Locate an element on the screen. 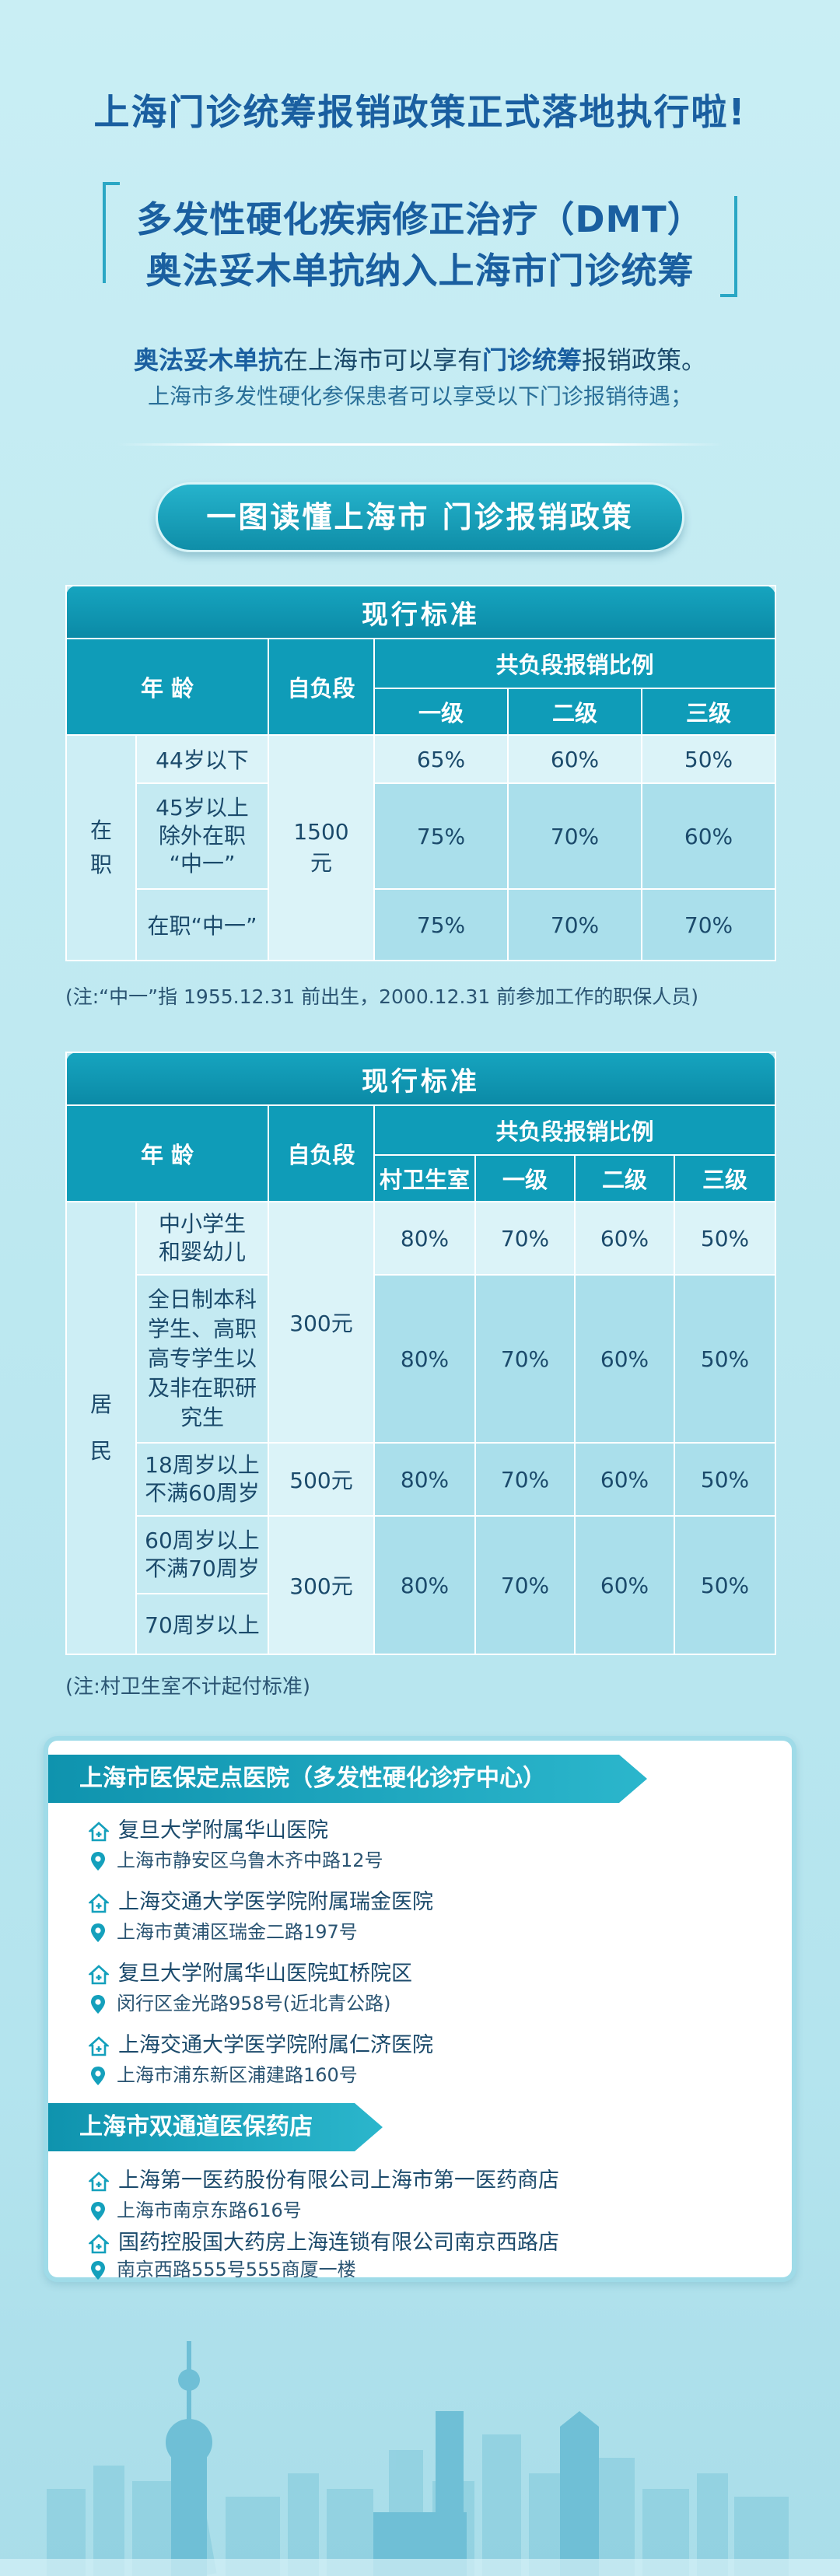 Image resolution: width=840 pixels, height=2576 pixels. table2-note: (注:村卫生室不计起付标准) is located at coordinates (188, 1687).